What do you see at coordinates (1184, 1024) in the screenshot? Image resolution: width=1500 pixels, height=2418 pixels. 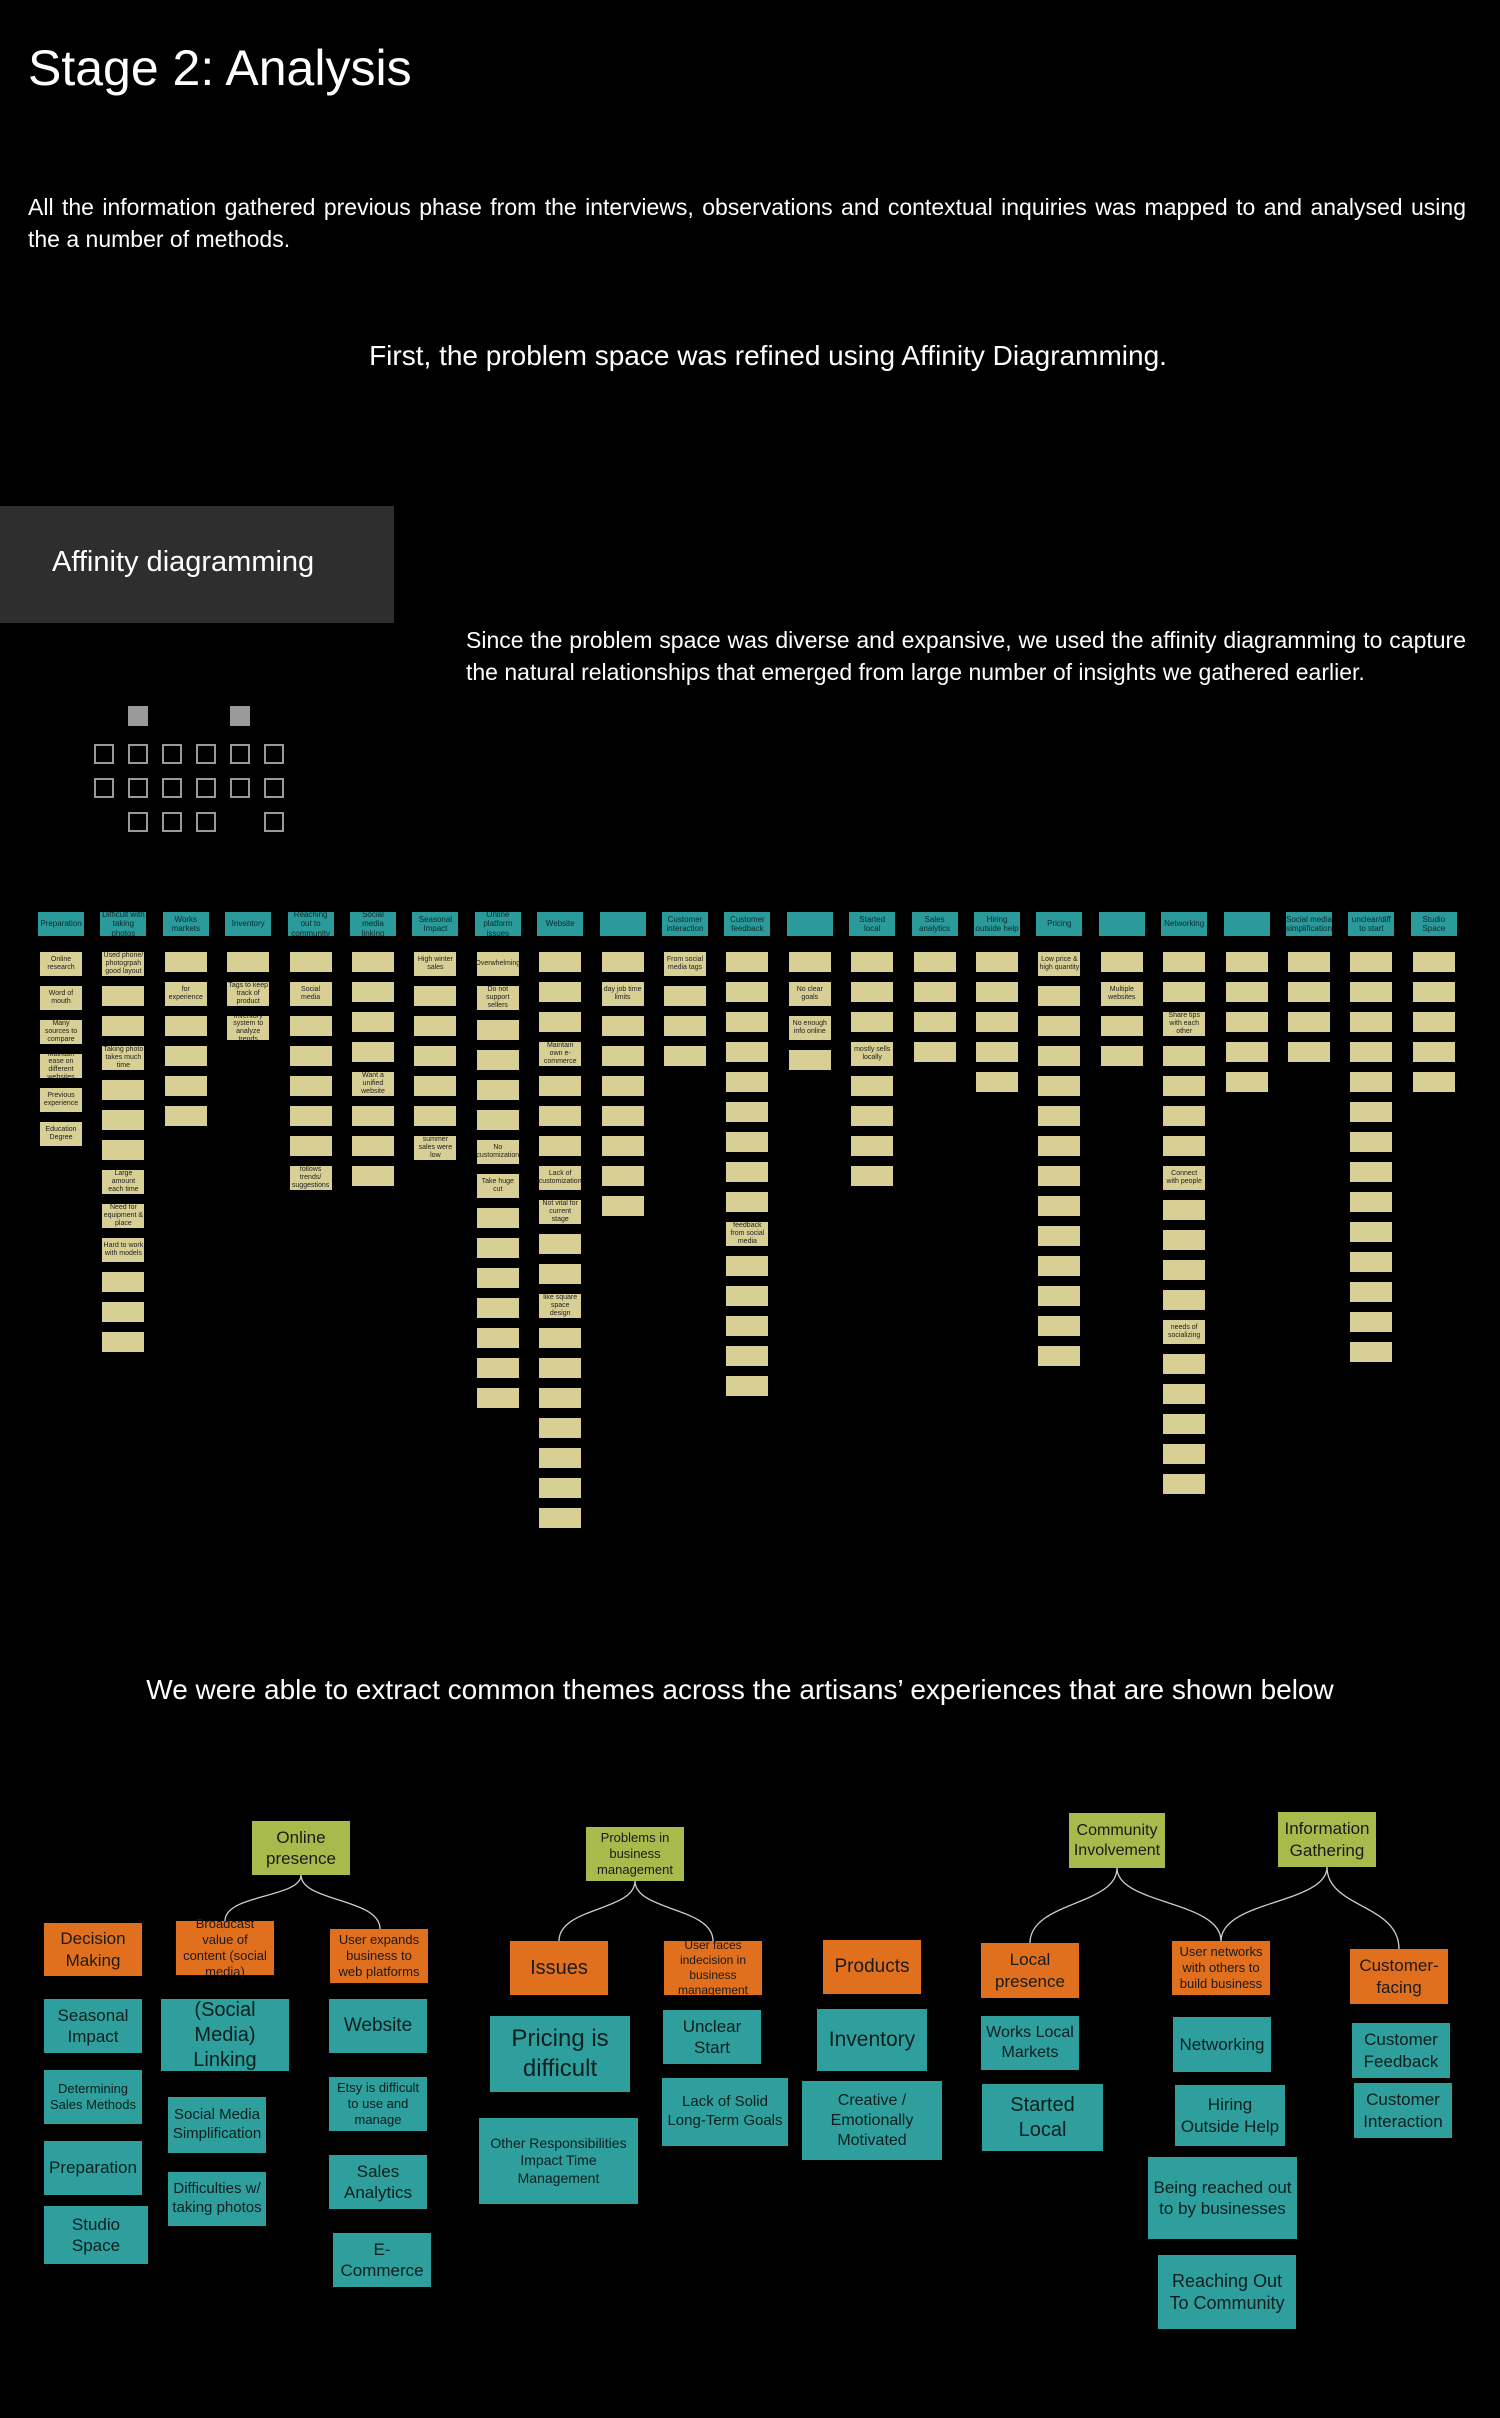 I see `wall-sticky-note: Share tips with each other` at bounding box center [1184, 1024].